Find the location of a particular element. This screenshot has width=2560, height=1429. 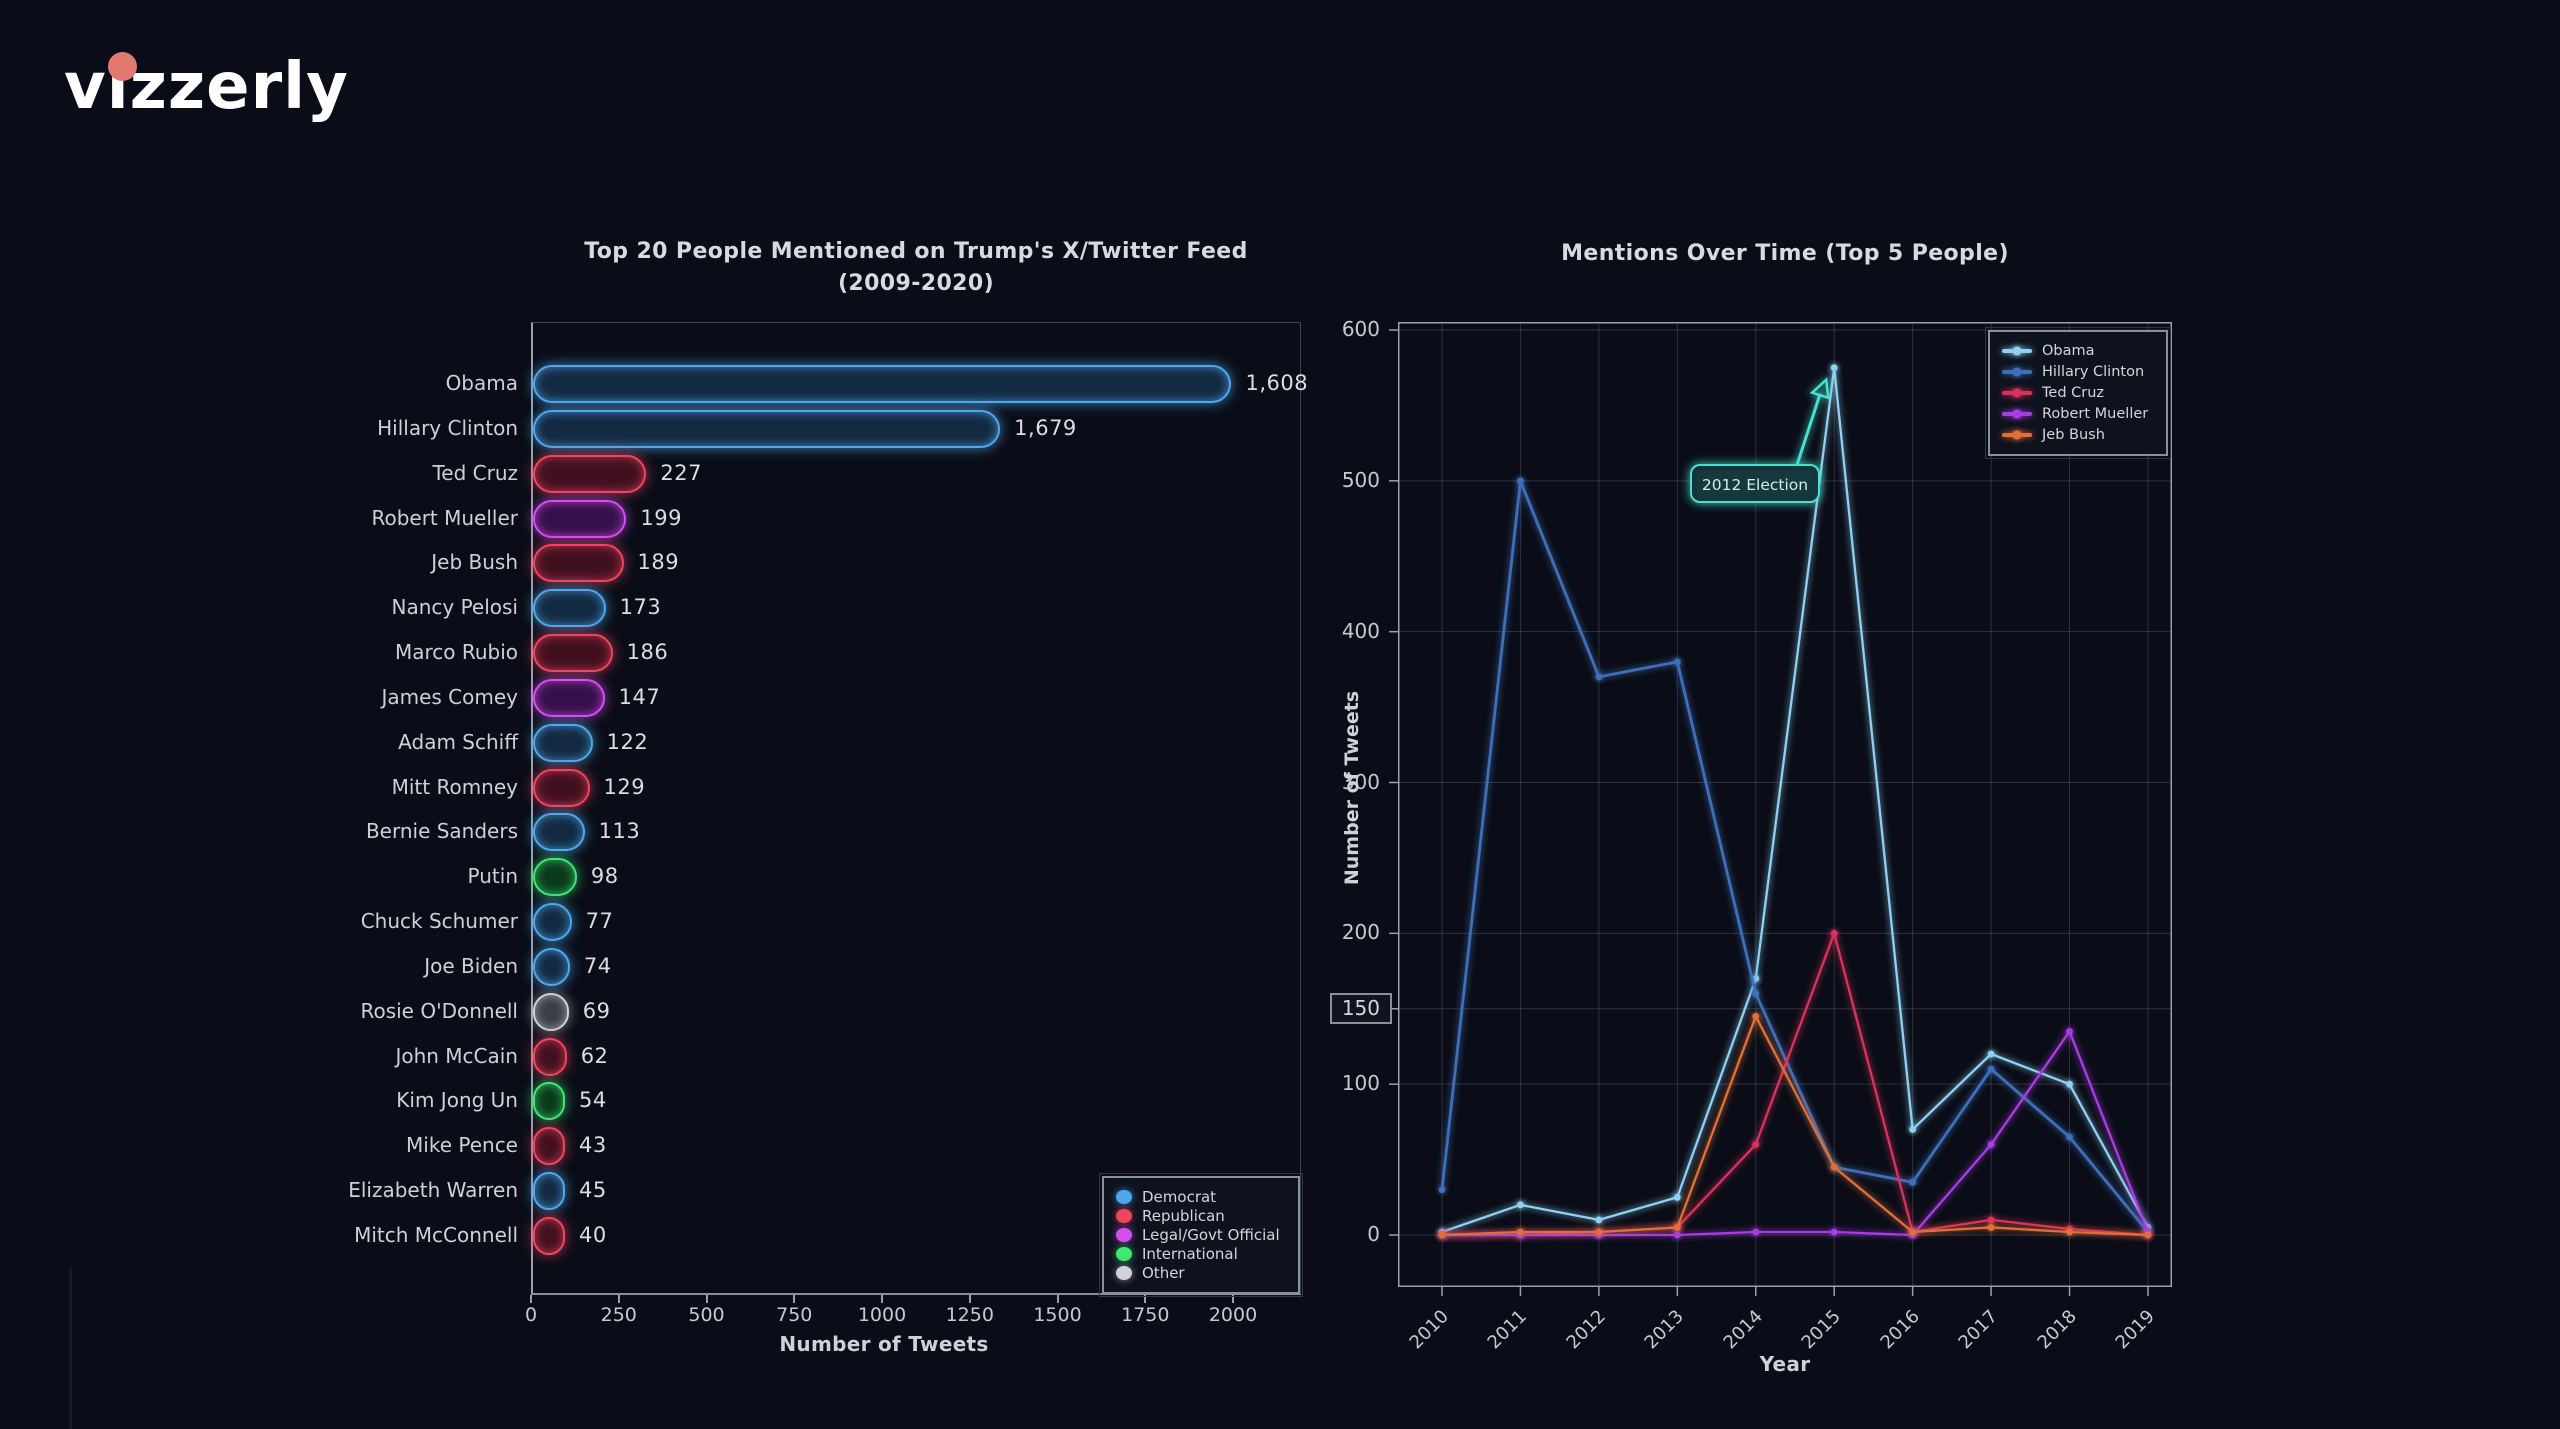

bar-value-label: 129 is located at coordinates (624, 786).